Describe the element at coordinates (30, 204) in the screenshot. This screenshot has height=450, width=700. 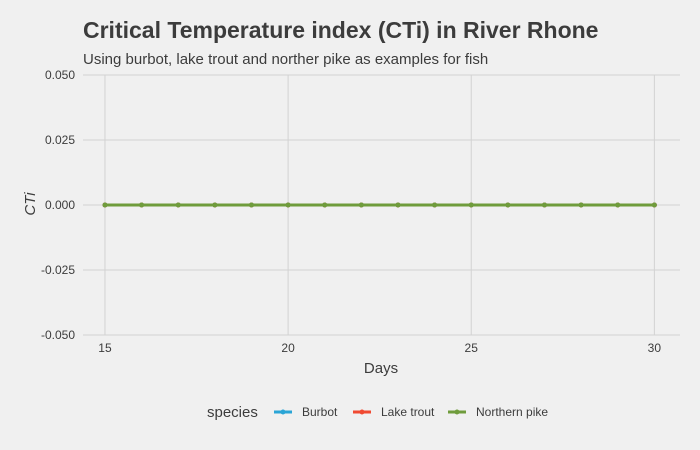
I see `y-axis-title: CTi` at that location.